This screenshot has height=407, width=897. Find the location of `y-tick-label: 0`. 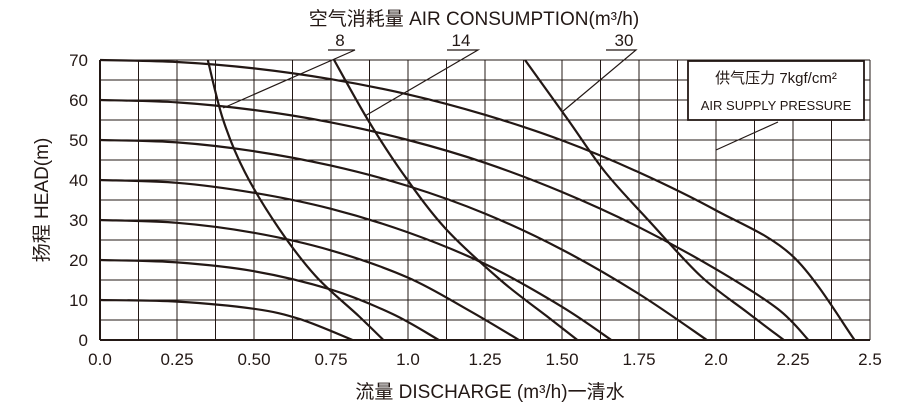

y-tick-label: 0 is located at coordinates (83, 340).